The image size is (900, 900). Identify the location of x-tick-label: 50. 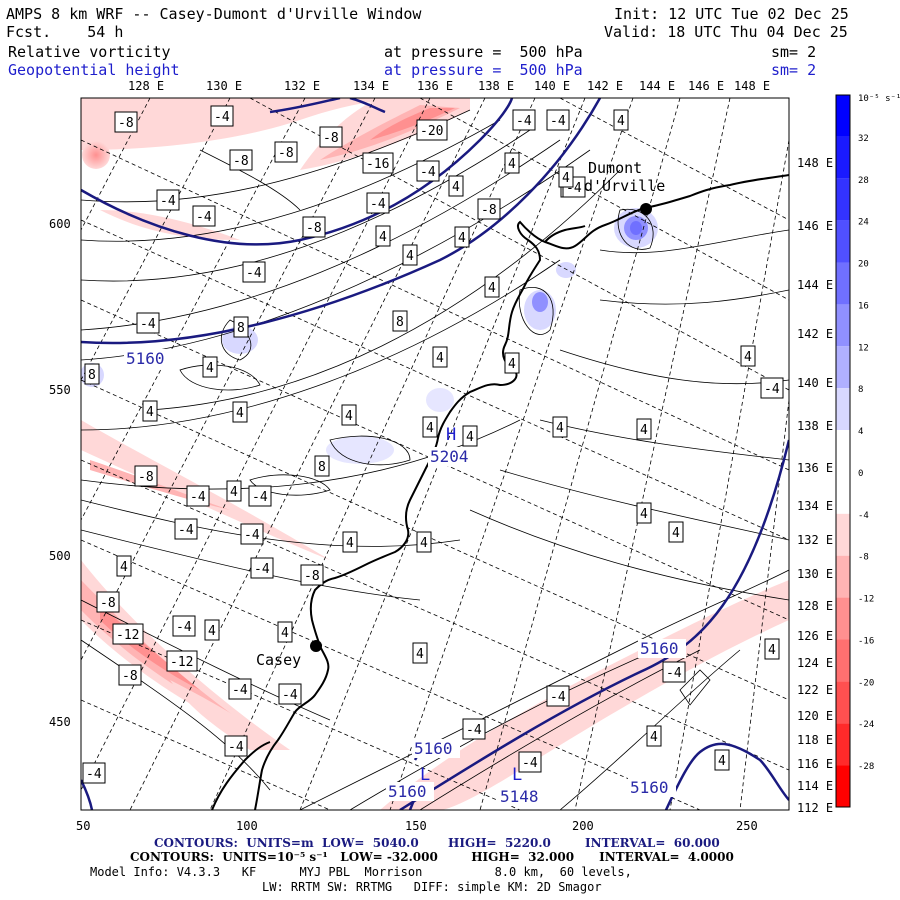
(83, 826).